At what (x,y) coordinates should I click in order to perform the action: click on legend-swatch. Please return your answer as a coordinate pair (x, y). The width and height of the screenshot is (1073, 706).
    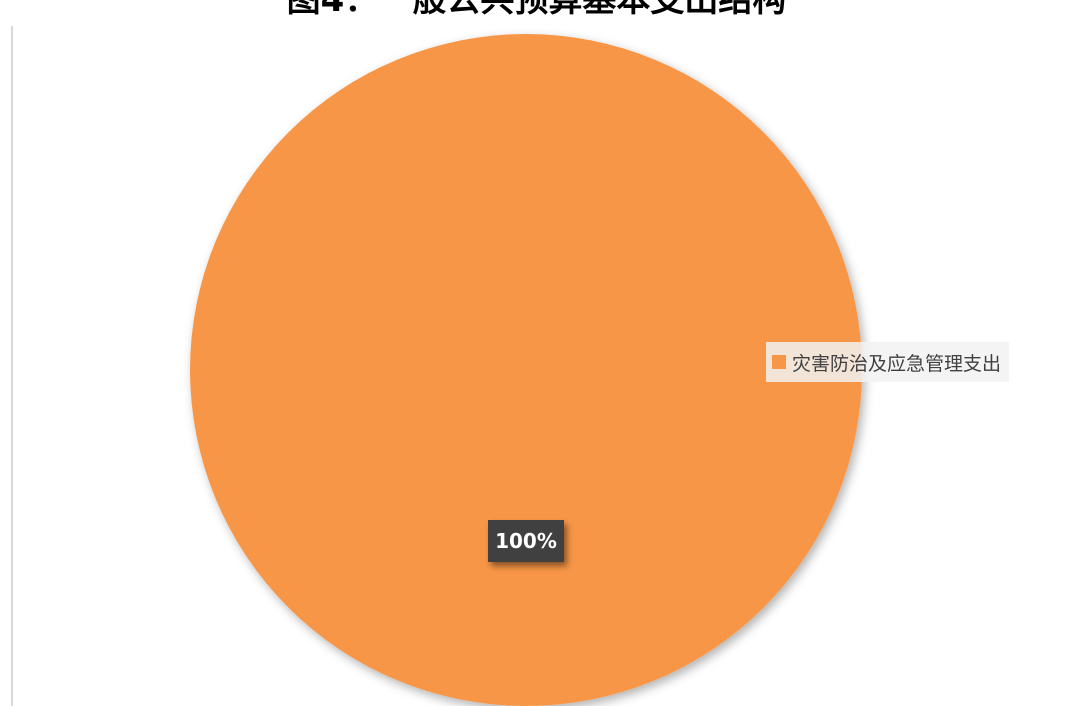
    Looking at the image, I should click on (779, 362).